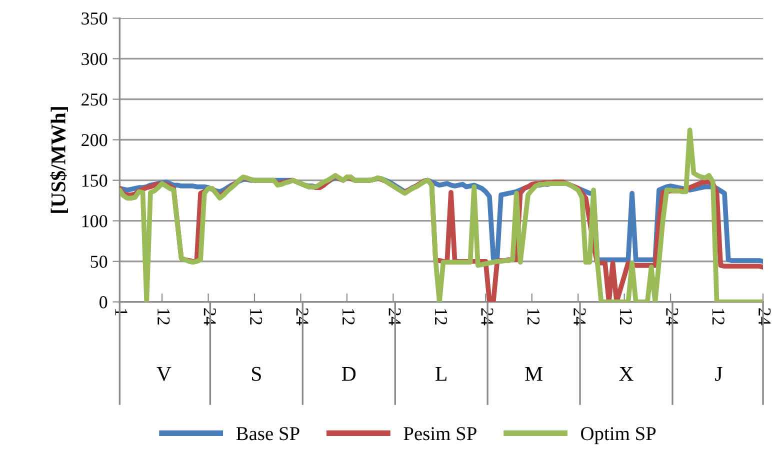  Describe the element at coordinates (95, 180) in the screenshot. I see `y-tick-label: 150` at that location.